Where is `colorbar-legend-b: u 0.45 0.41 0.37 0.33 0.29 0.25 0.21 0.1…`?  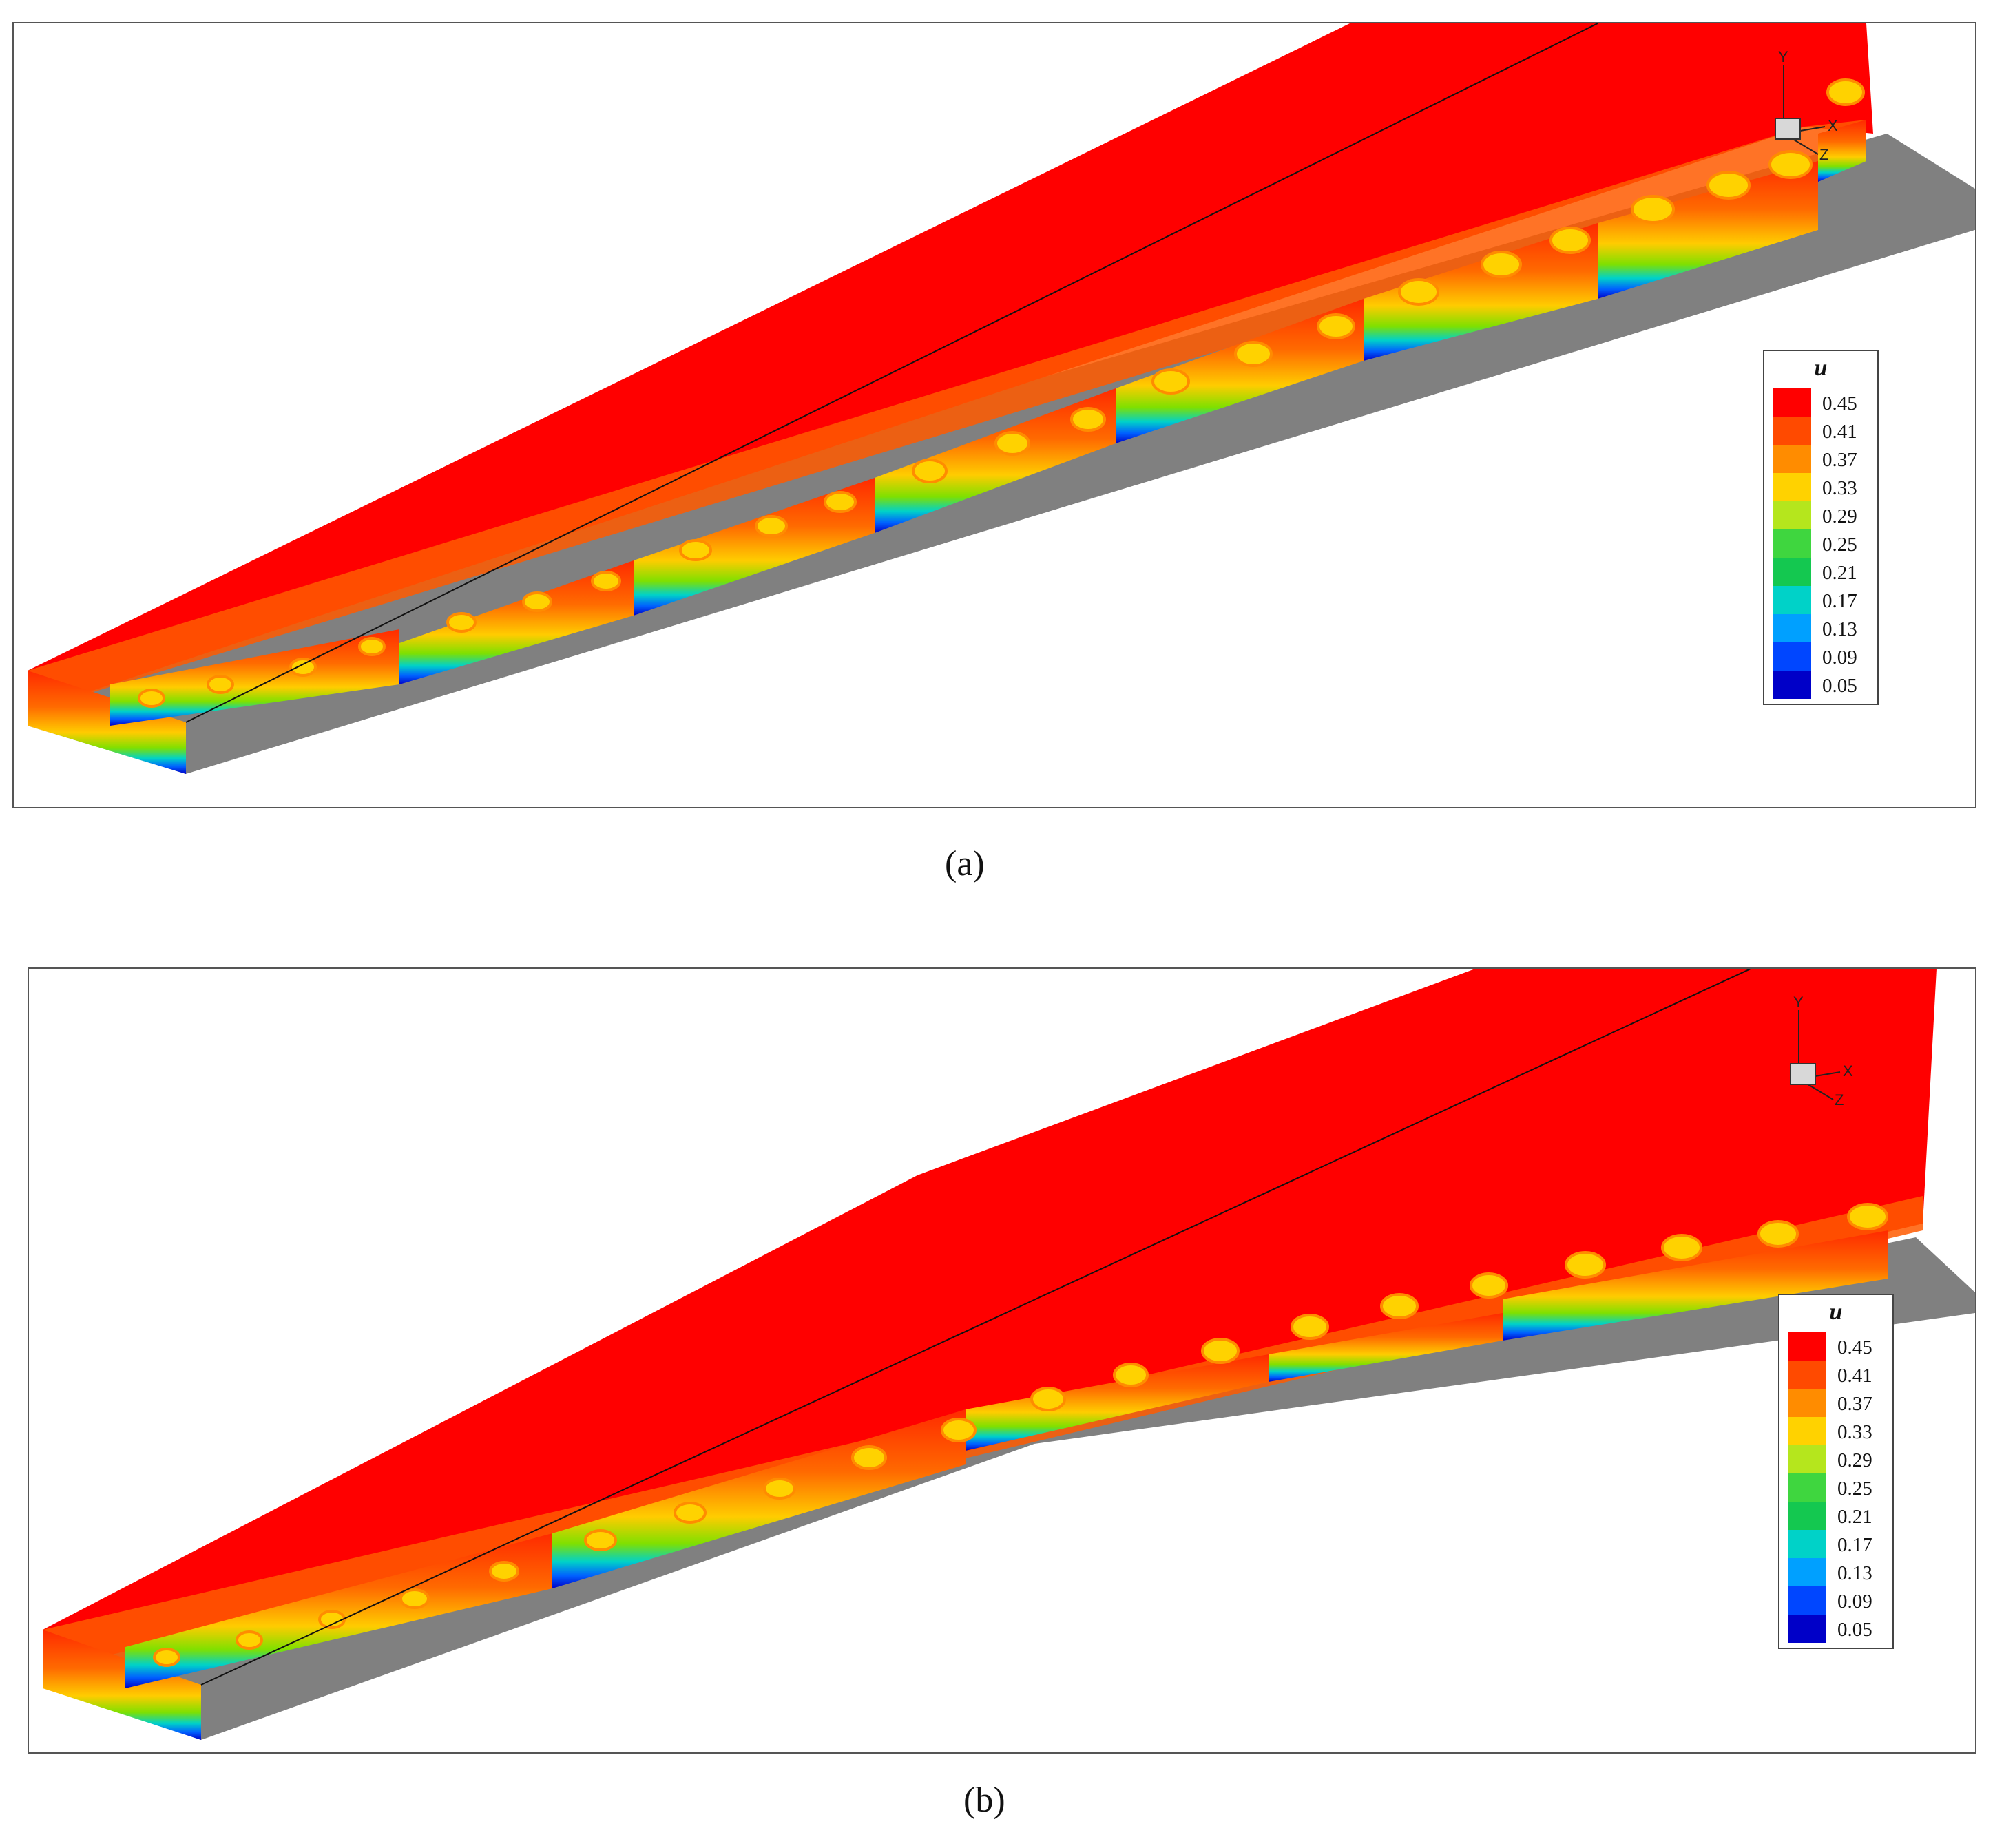
colorbar-legend-b: u 0.45 0.41 0.37 0.33 0.29 0.25 0.21 0.1… is located at coordinates (1836, 1471).